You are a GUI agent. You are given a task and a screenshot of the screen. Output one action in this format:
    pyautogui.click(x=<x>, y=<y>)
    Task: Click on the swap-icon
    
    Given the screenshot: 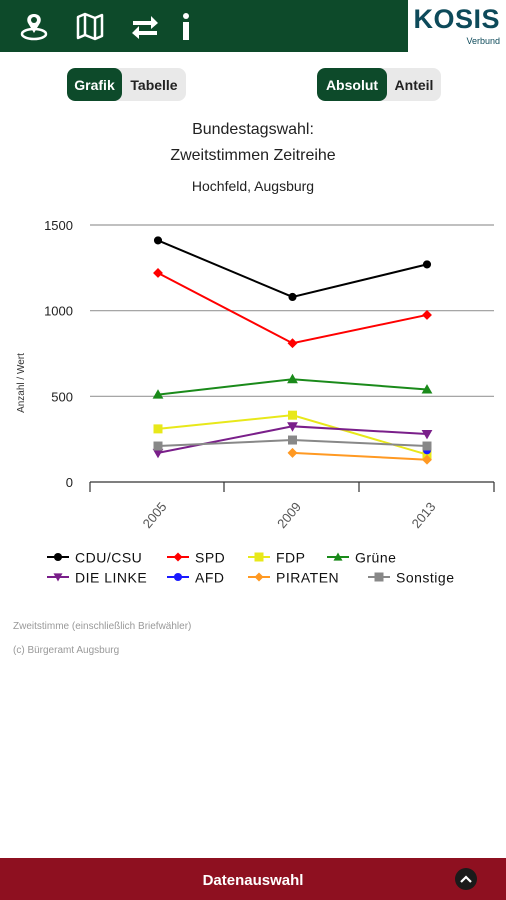 What is the action you would take?
    pyautogui.click(x=145, y=26)
    